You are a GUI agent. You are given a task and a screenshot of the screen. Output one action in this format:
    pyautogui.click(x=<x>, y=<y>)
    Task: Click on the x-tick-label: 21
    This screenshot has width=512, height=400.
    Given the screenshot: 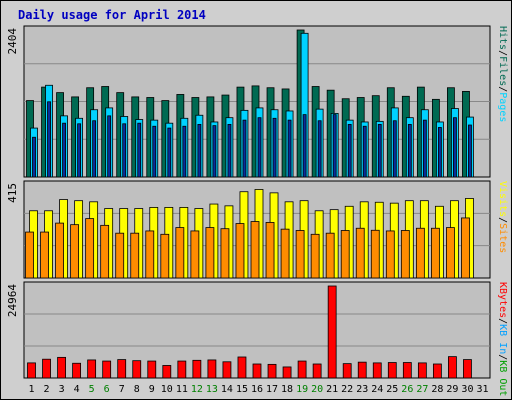 What is the action you would take?
    pyautogui.click(x=332, y=389)
    